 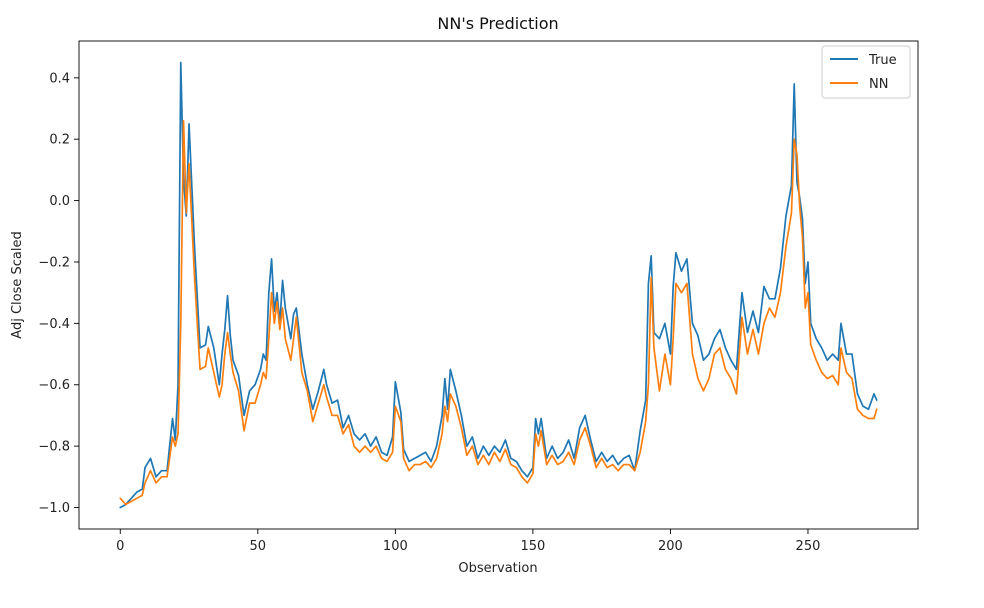 I want to click on x-axis: 0 50 100 150 200 250, so click(x=468, y=541).